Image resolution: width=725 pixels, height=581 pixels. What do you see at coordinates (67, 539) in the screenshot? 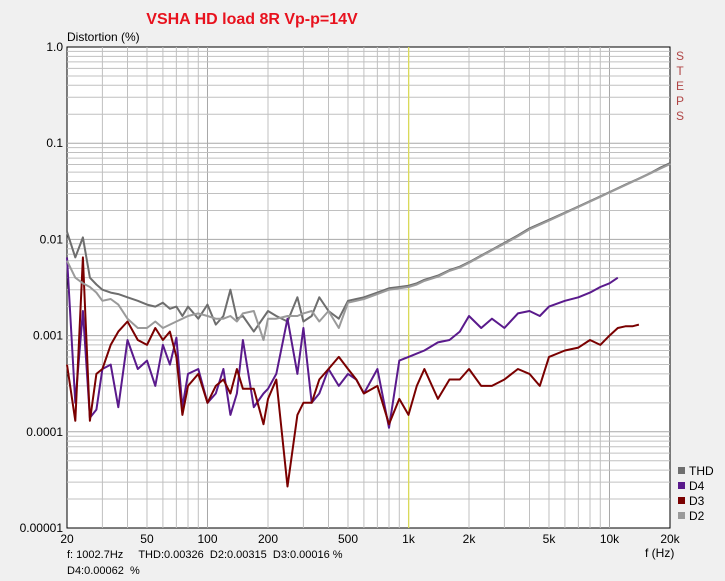
I see `x-tick-label: 20` at bounding box center [67, 539].